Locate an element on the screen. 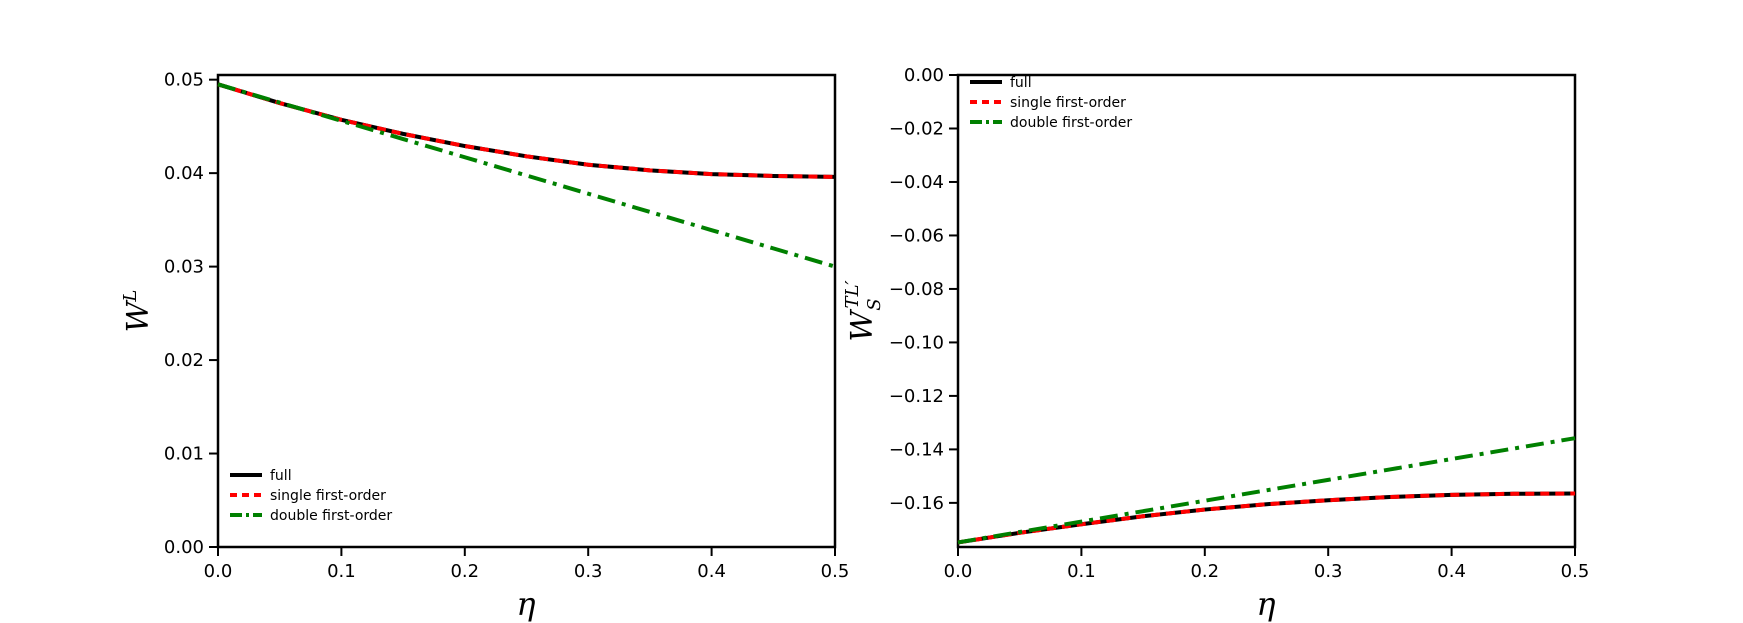  right-x-tick-label: 0.5 is located at coordinates (1575, 571).